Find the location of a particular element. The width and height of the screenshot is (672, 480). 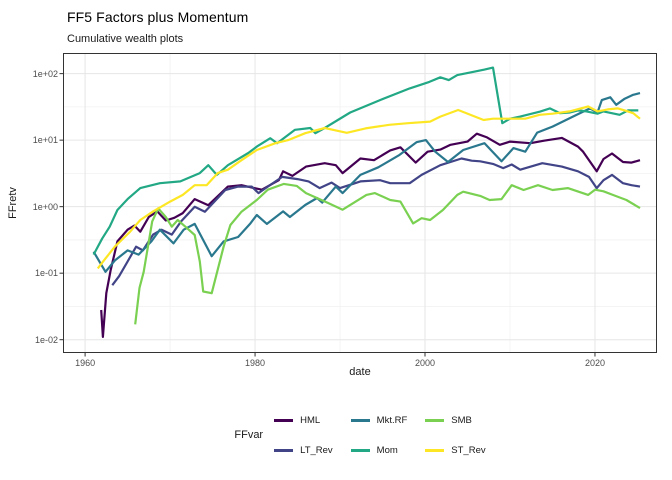

x-axis-title: date is located at coordinates (360, 372).